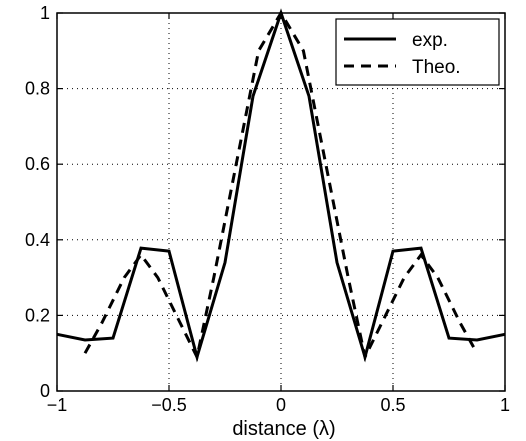 The image size is (526, 441). What do you see at coordinates (57, 405) in the screenshot?
I see `x-tick-label: −1` at bounding box center [57, 405].